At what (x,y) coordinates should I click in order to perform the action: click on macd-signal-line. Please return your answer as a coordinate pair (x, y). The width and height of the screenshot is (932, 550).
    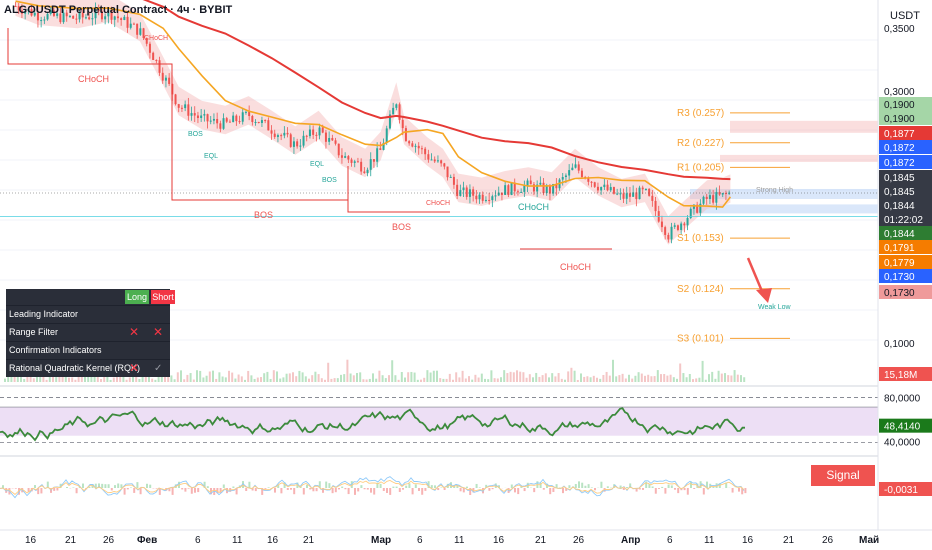
    Looking at the image, I should click on (372, 487).